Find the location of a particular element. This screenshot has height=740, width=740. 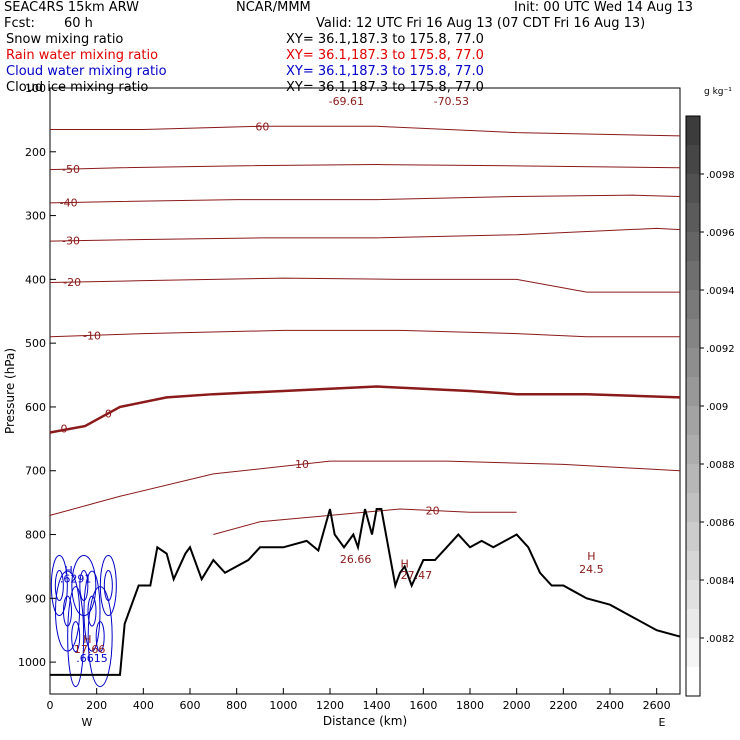

annotation-label: -69.61 is located at coordinates (346, 101).